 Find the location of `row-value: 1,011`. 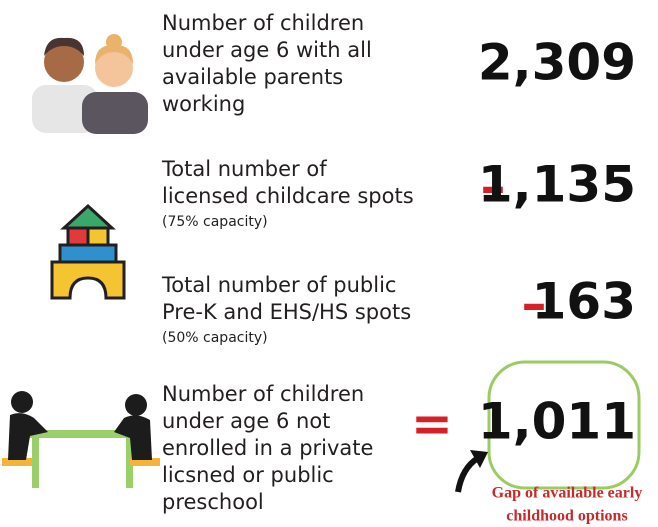

row-value: 1,011 is located at coordinates (557, 422).